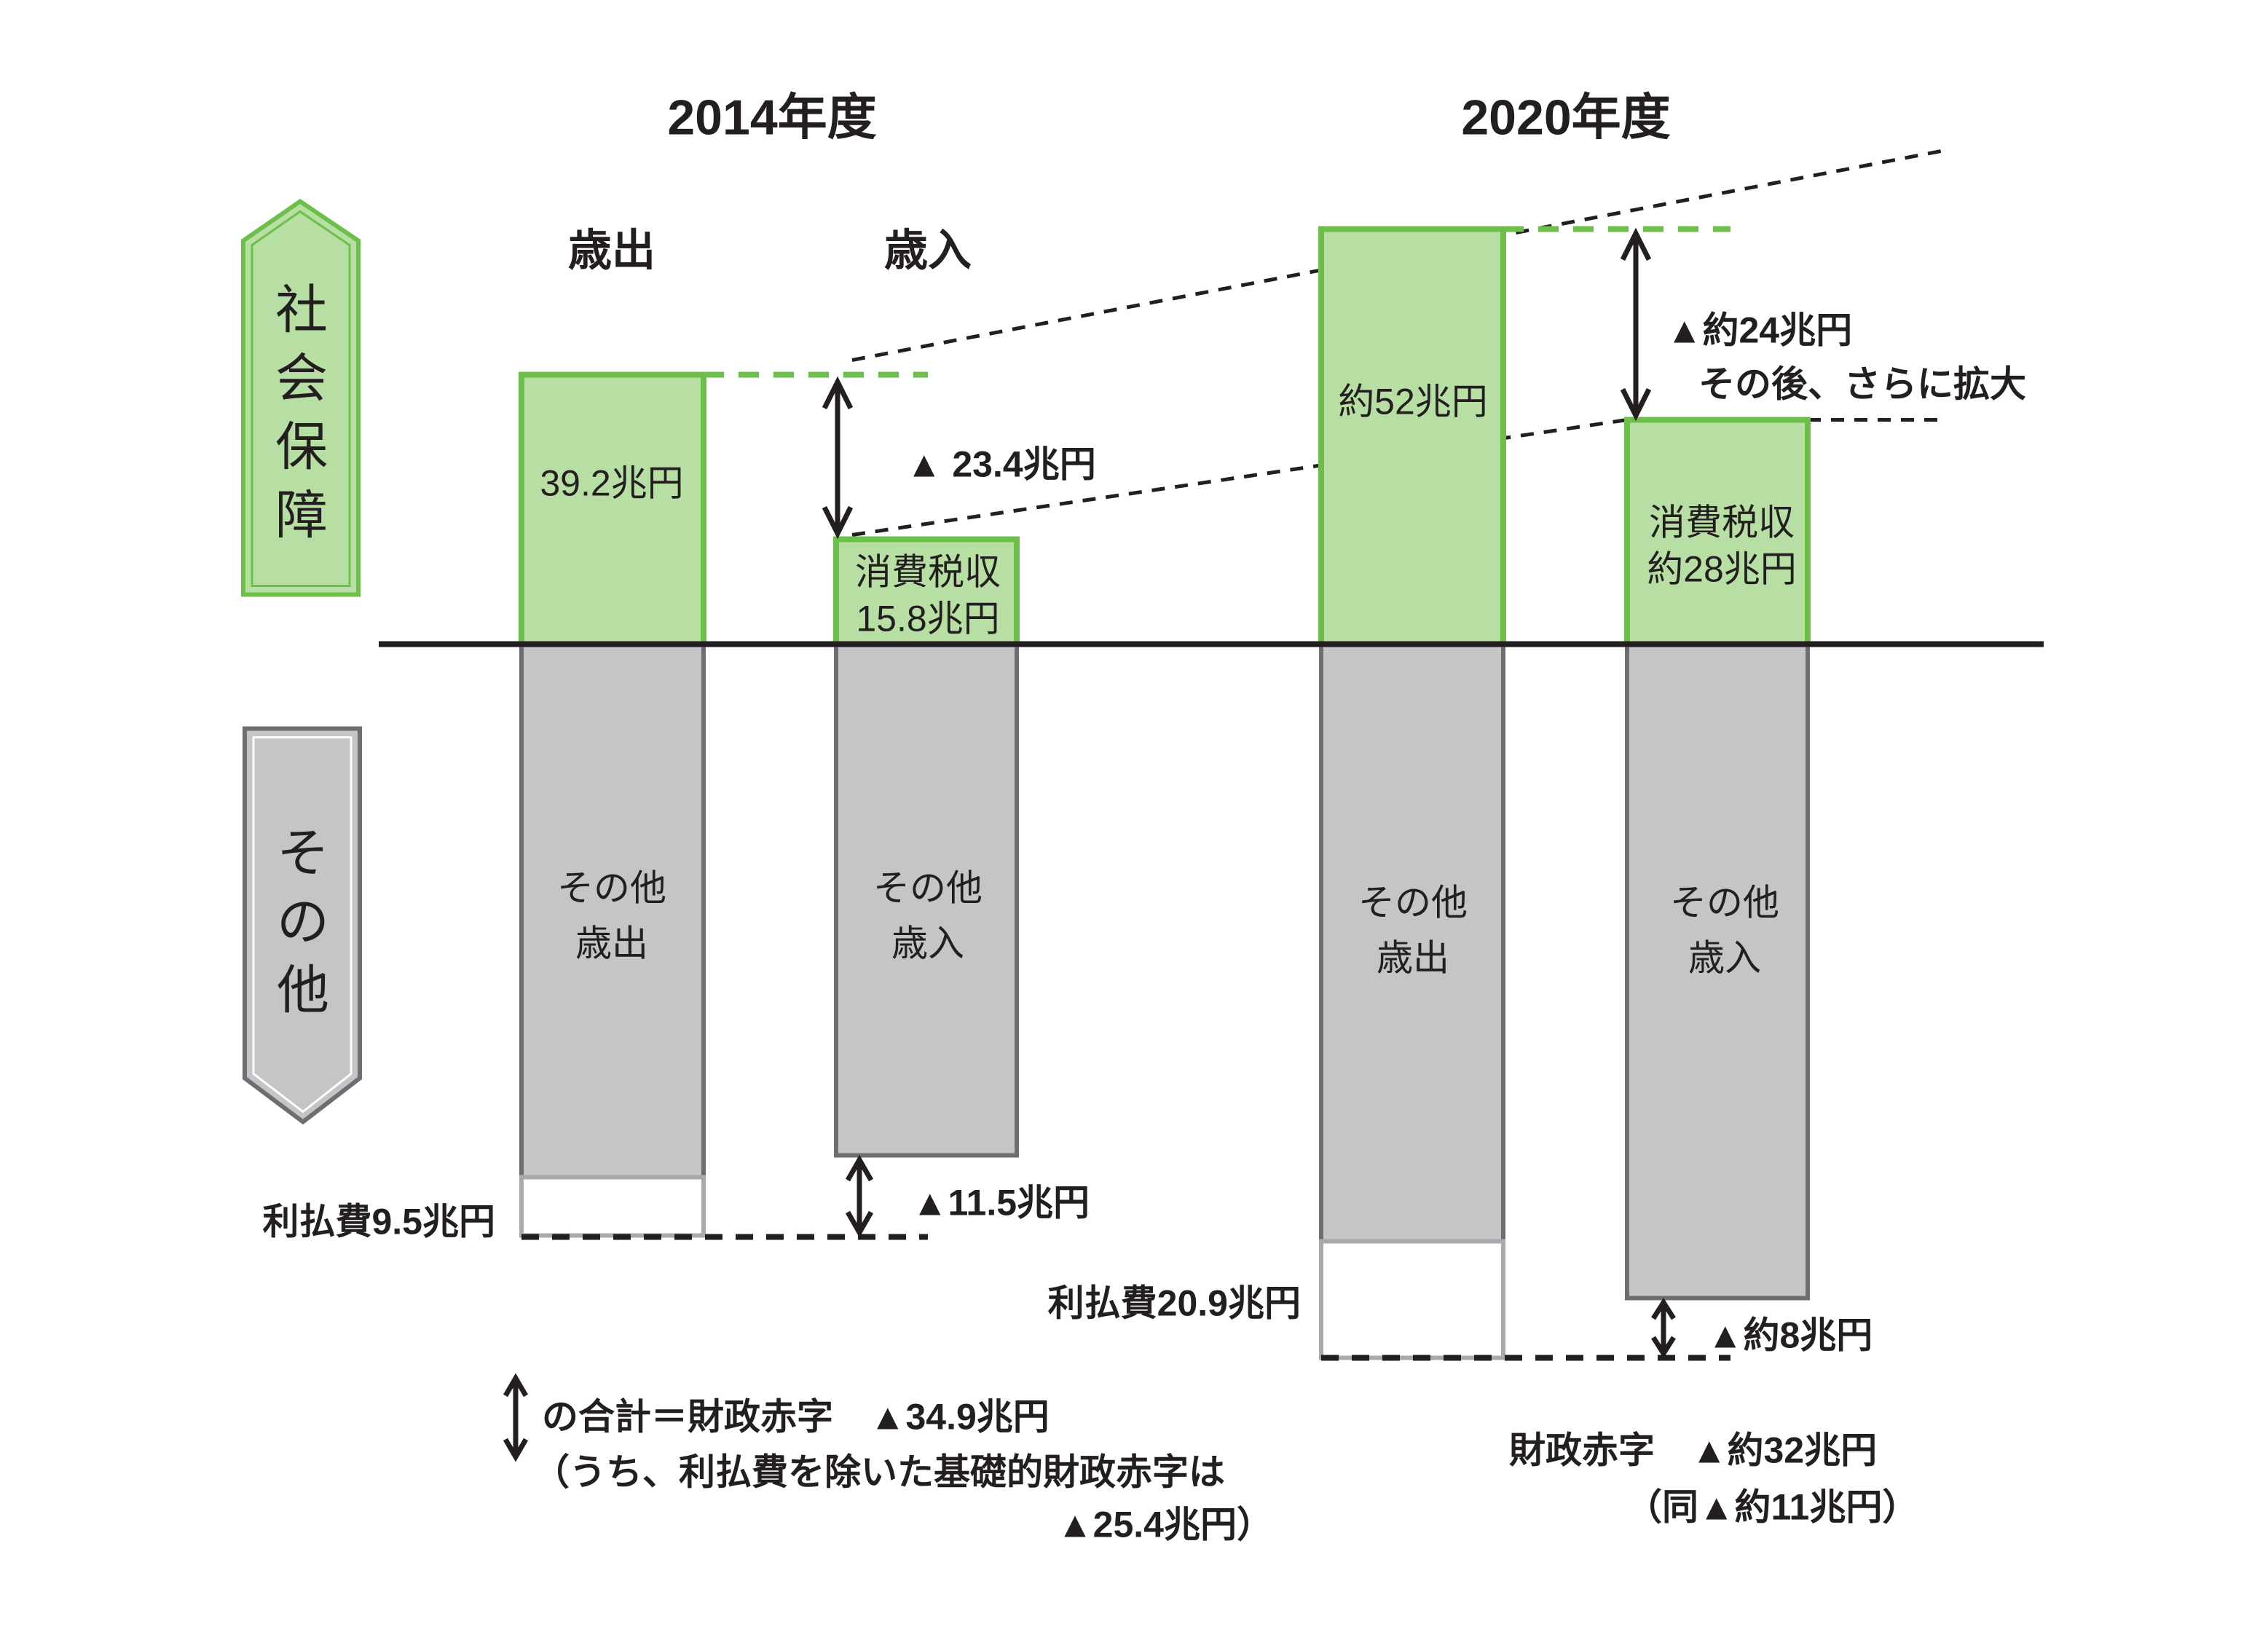 The image size is (2268, 1632). Describe the element at coordinates (301, 379) in the screenshot. I see `svg-text: 会` at that location.